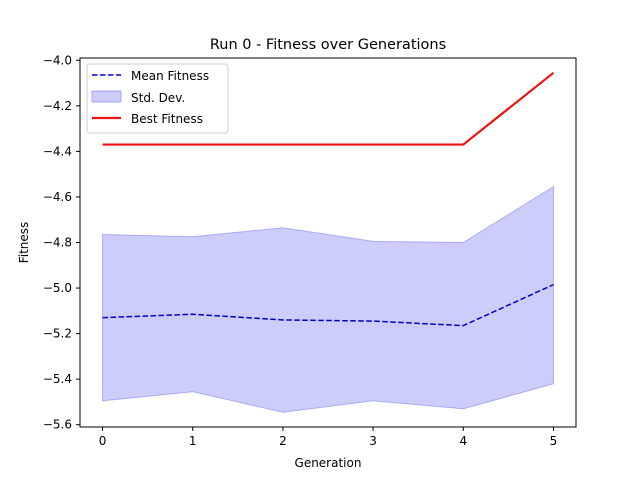  Describe the element at coordinates (57, 334) in the screenshot. I see `y-tick-label: −5.2` at that location.